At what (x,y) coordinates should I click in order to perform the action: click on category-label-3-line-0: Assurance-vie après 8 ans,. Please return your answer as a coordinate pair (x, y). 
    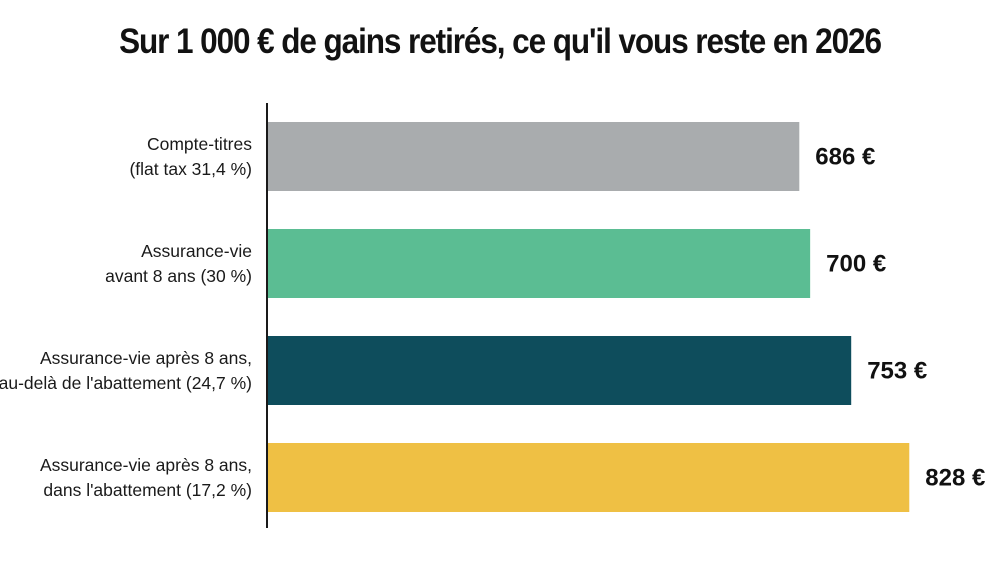
    Looking at the image, I should click on (146, 465).